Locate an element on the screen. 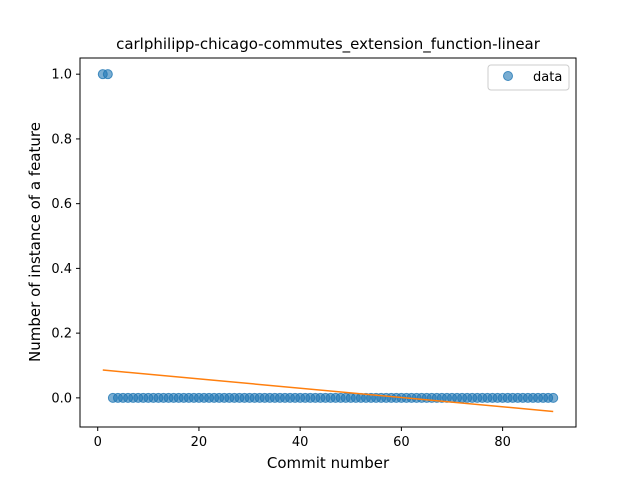  legend-label-data: data is located at coordinates (547, 77).